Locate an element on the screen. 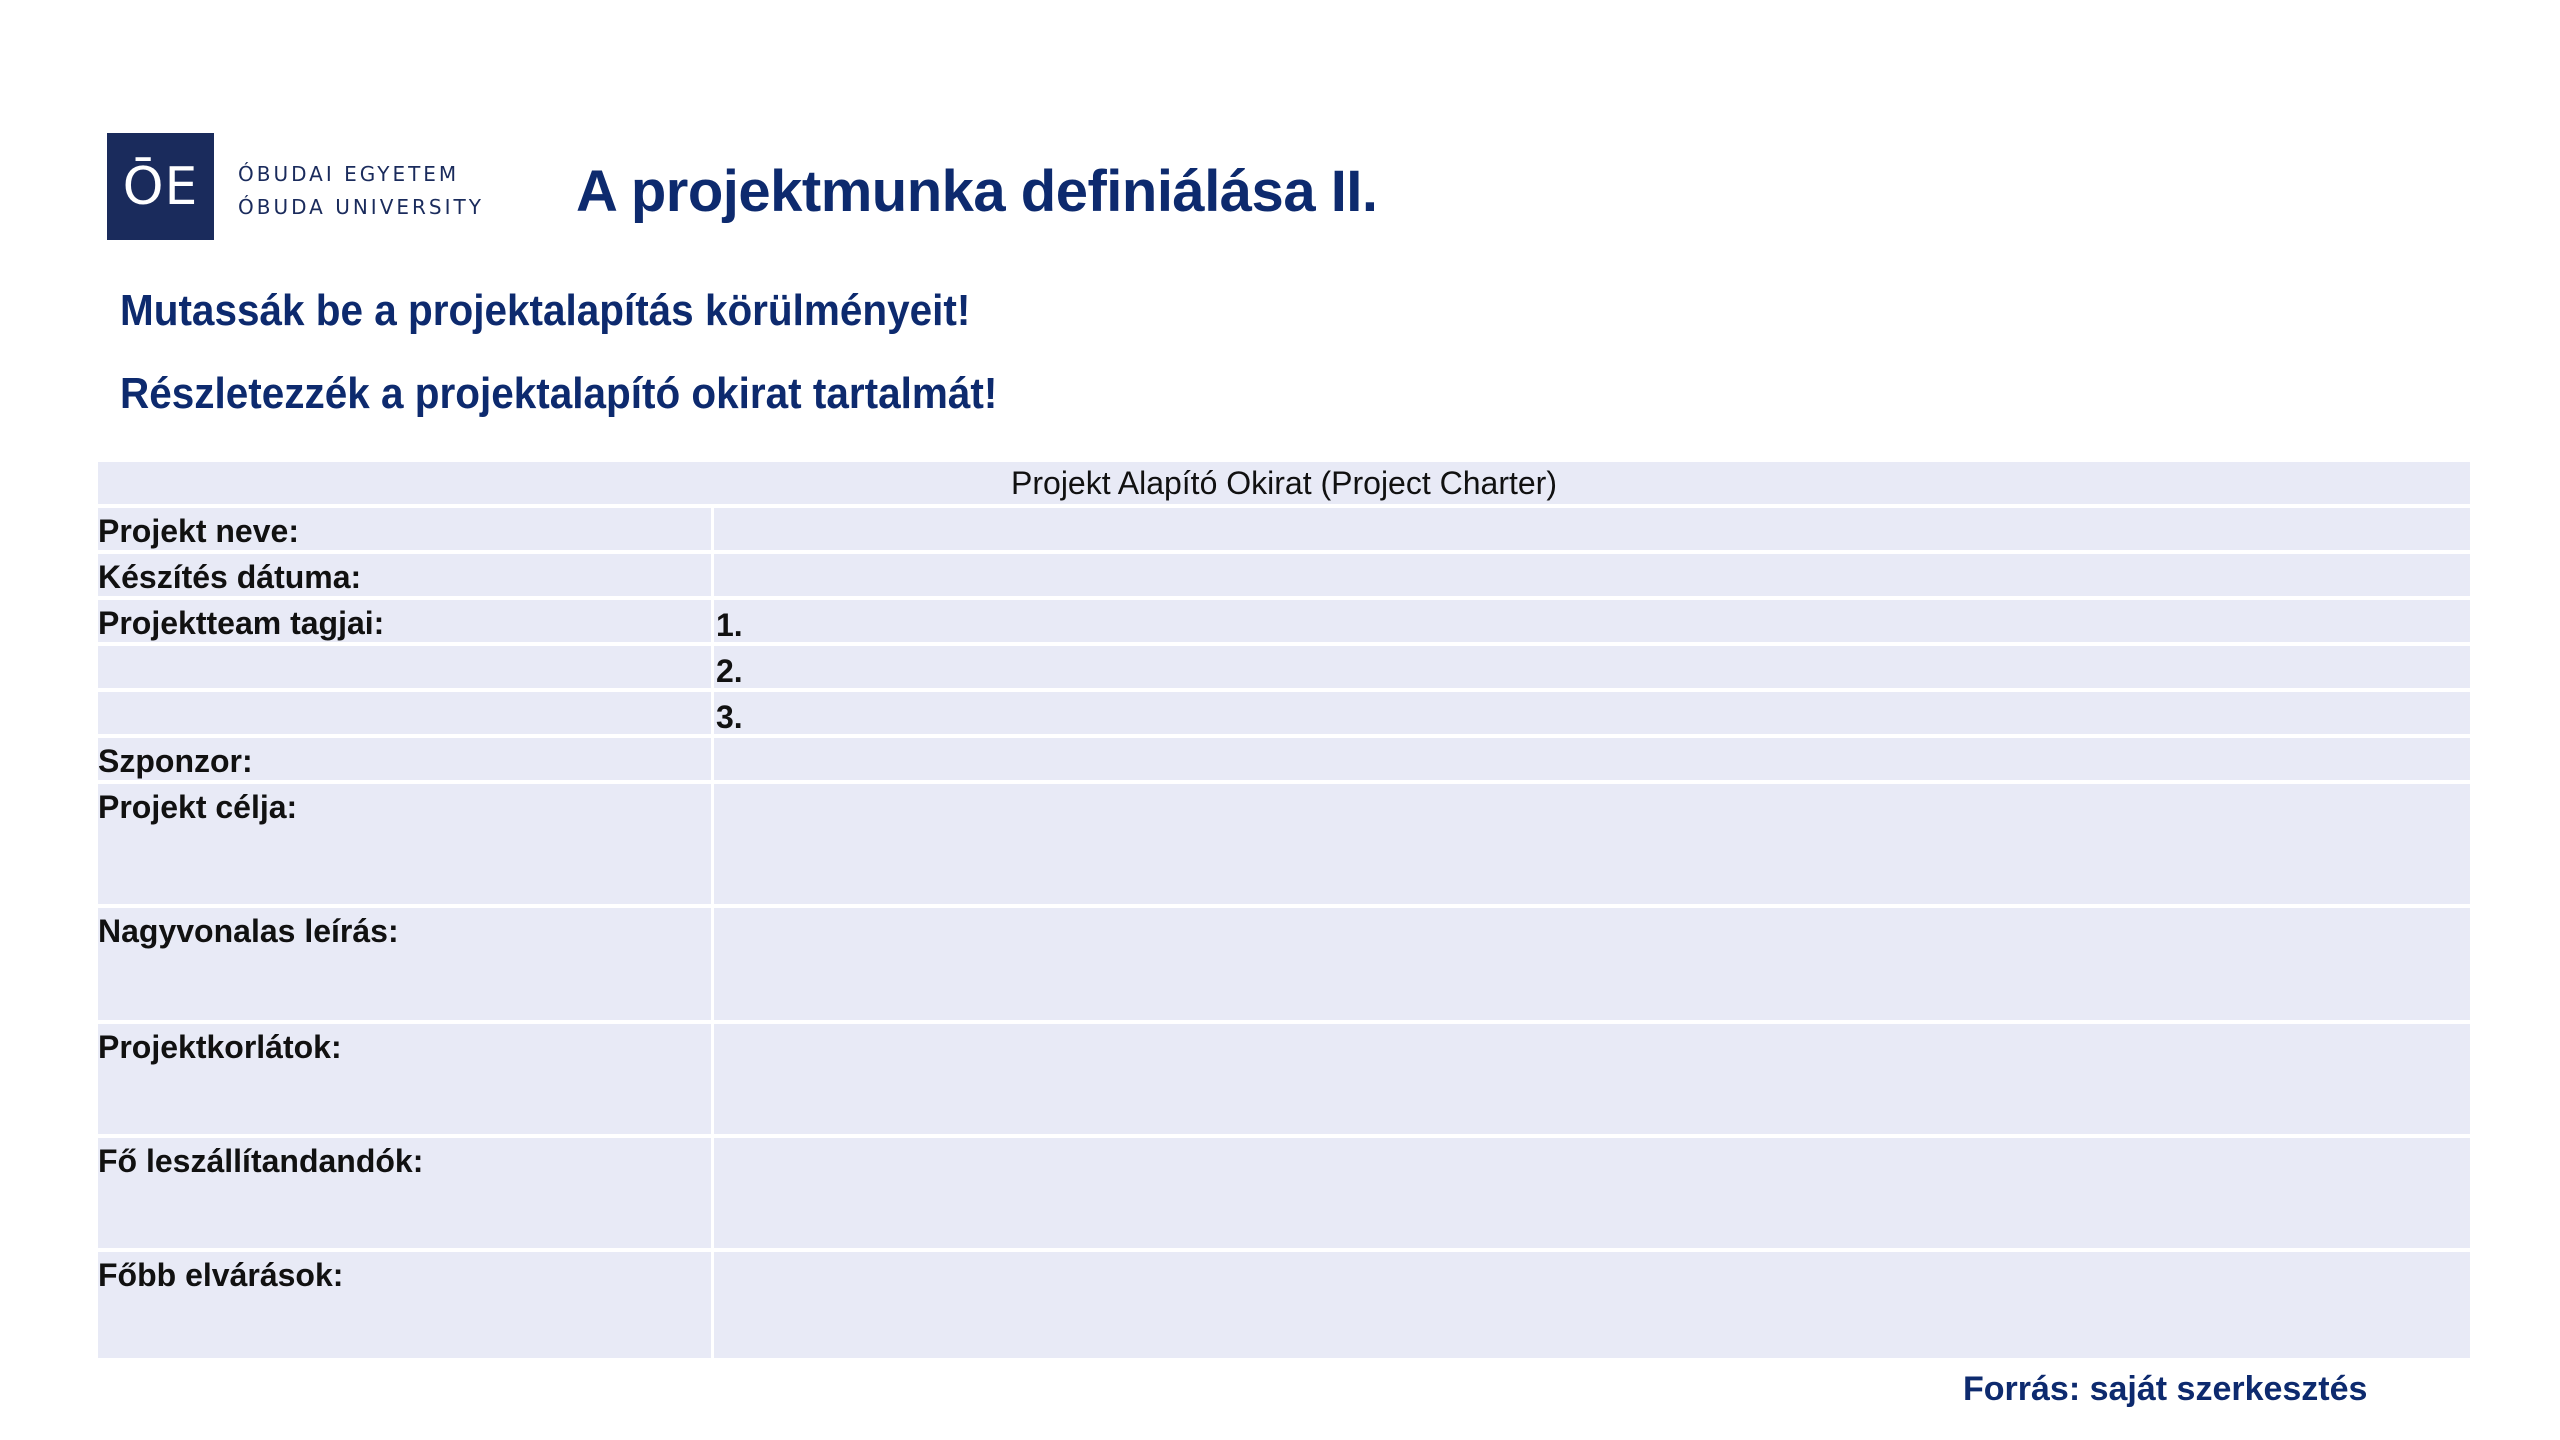  row-label-cell: Szponzor: is located at coordinates (404, 759).